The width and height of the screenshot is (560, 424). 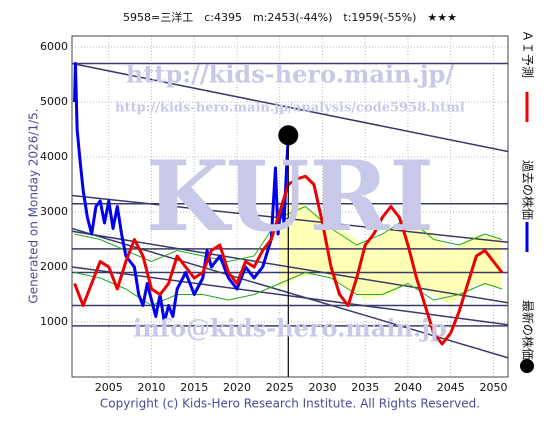 What do you see at coordinates (528, 190) in the screenshot?
I see `legend-label: 過去の株価` at bounding box center [528, 190].